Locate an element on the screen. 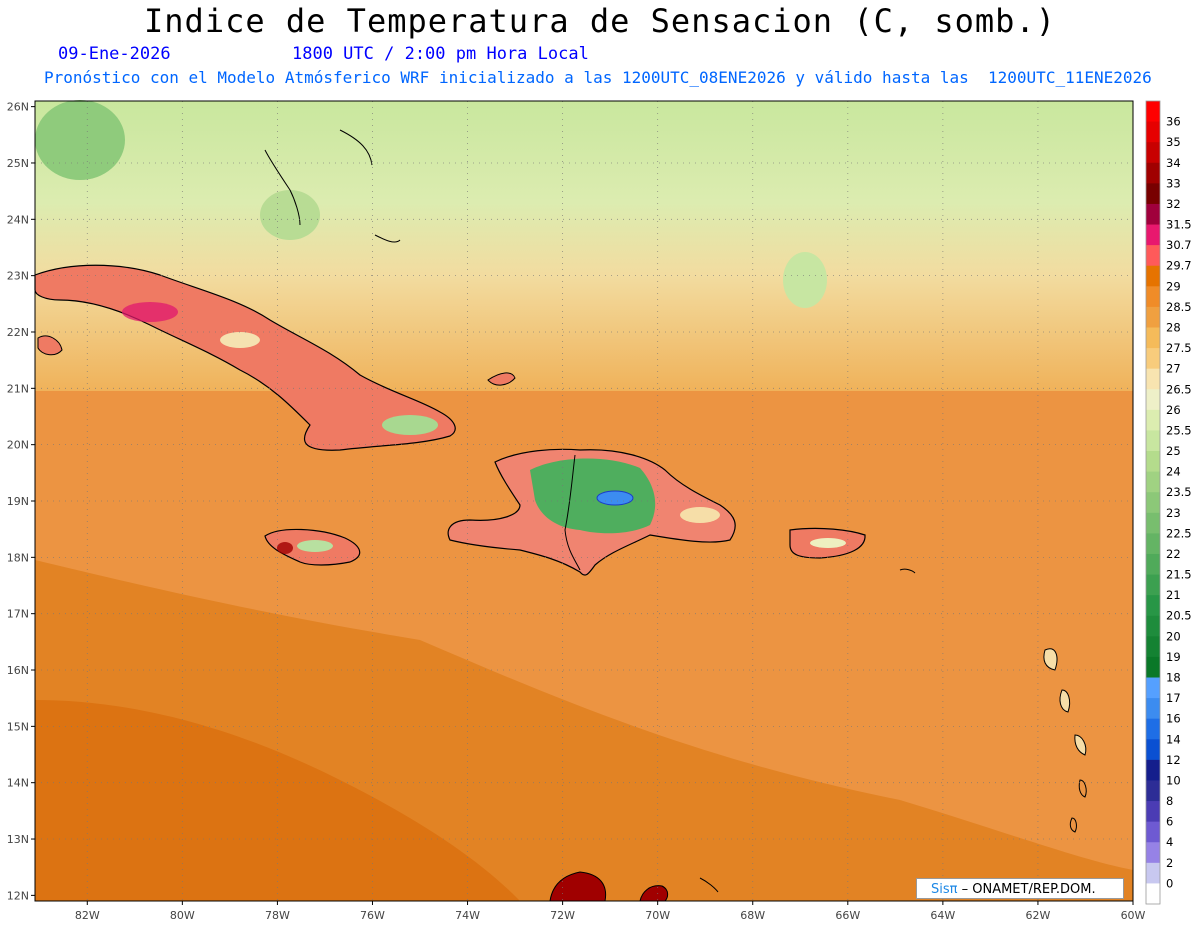 This screenshot has width=1200, height=927. cuba-green is located at coordinates (410, 425).